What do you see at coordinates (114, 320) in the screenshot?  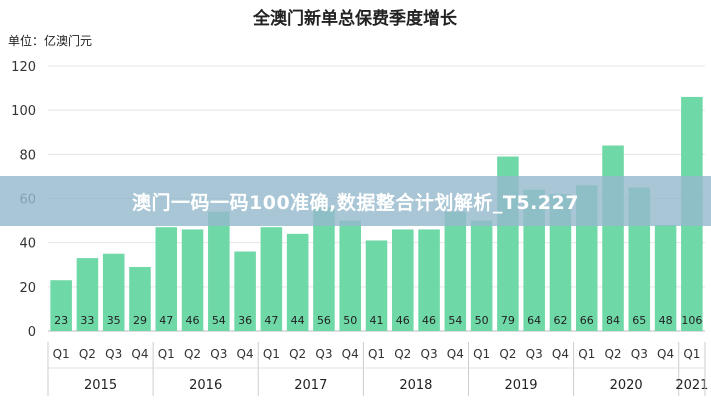 I see `bar-value-label: 35` at bounding box center [114, 320].